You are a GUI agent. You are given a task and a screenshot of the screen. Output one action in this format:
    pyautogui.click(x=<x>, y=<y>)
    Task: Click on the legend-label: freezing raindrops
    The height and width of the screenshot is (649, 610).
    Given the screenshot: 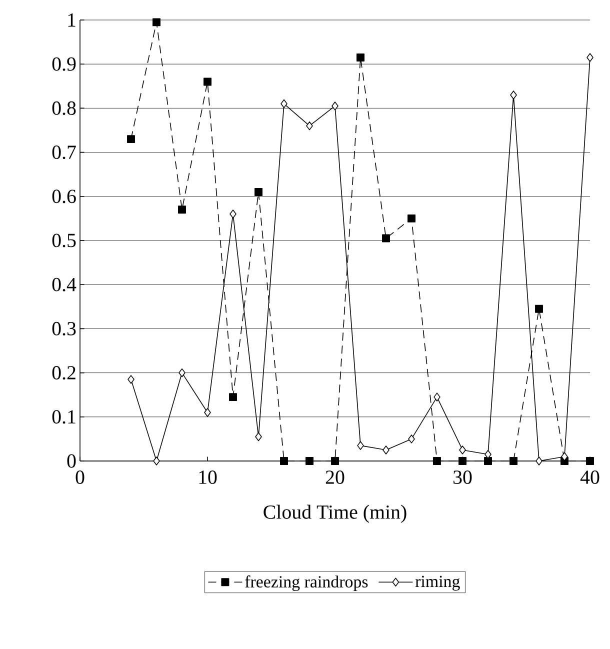 What is the action you would take?
    pyautogui.click(x=306, y=583)
    